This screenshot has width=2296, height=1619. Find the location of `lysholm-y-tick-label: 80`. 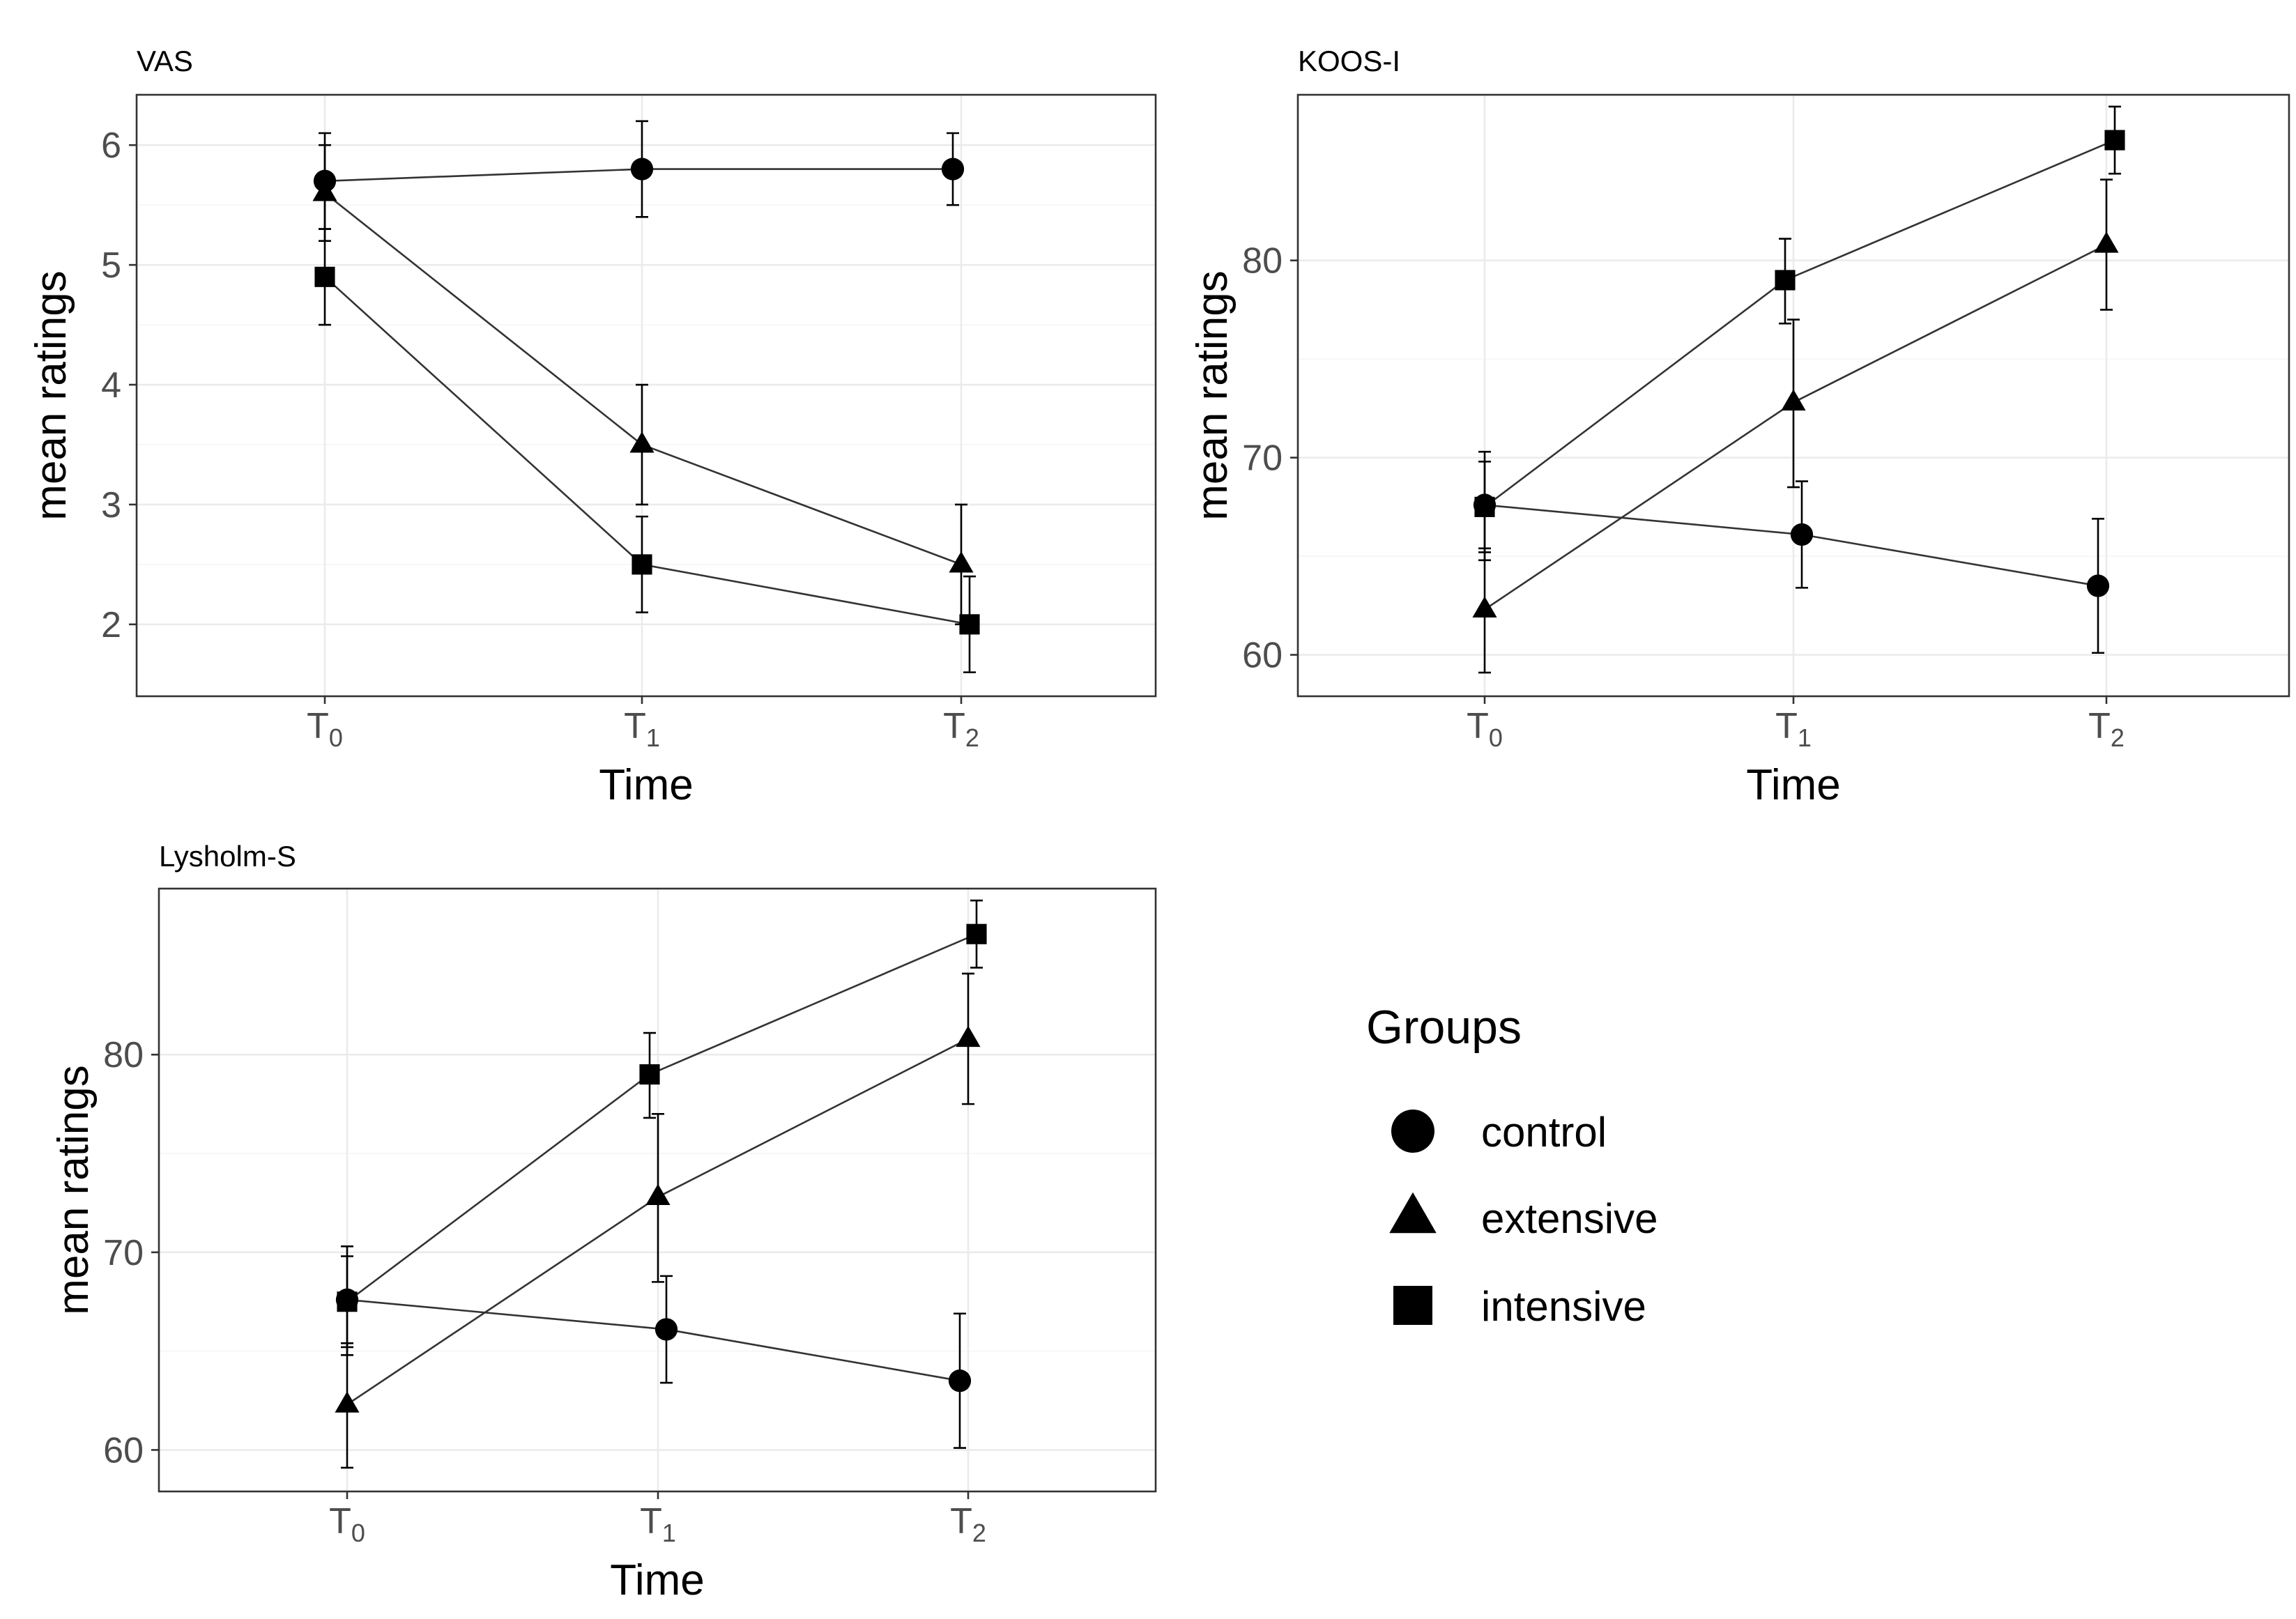

lysholm-y-tick-label: 80 is located at coordinates (124, 1055).